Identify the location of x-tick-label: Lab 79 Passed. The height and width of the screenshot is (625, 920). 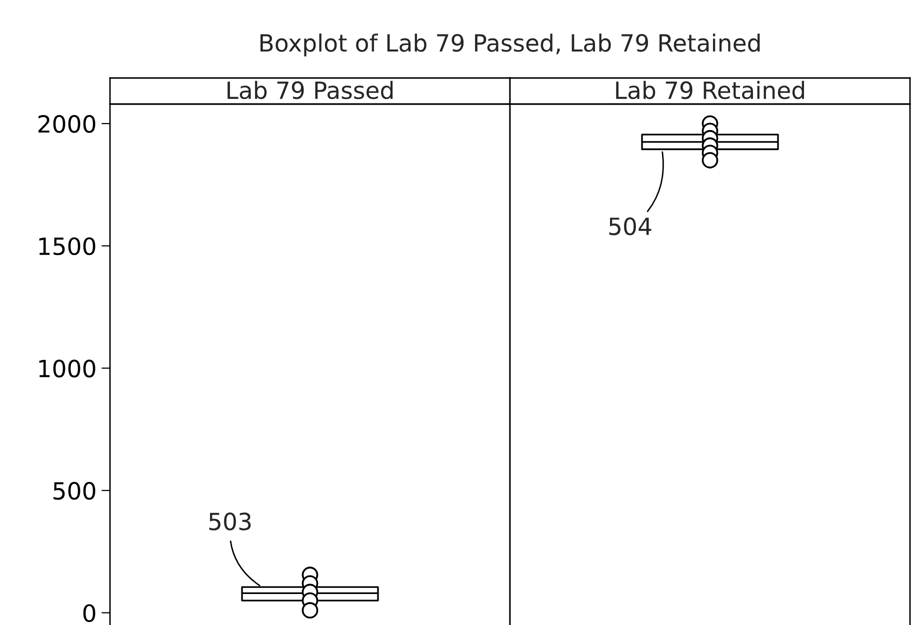
(310, 90).